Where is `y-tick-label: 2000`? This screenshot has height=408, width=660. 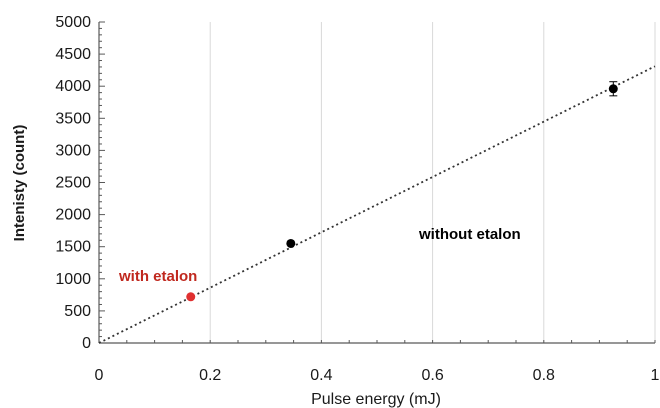 y-tick-label: 2000 is located at coordinates (73, 215).